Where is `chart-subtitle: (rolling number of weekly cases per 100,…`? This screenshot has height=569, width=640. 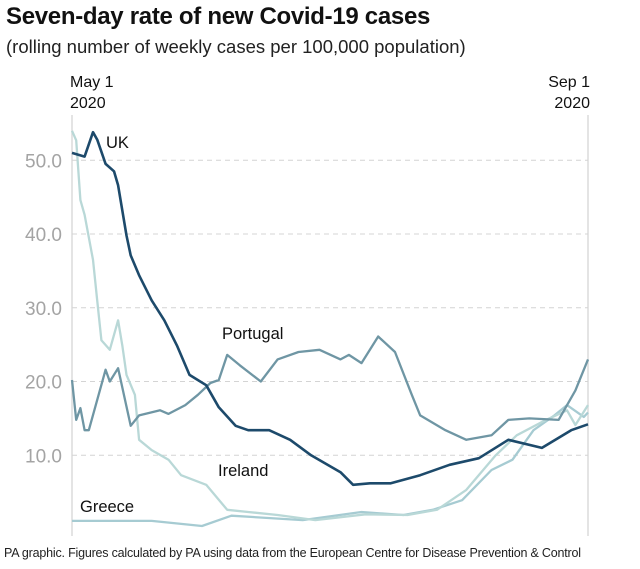
chart-subtitle: (rolling number of weekly cases per 100,… is located at coordinates (236, 46).